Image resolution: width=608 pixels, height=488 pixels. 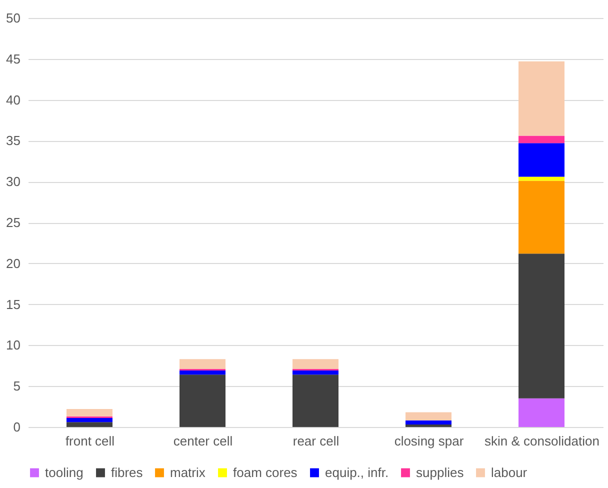 What do you see at coordinates (13, 100) in the screenshot?
I see `y-tick-label: 40` at bounding box center [13, 100].